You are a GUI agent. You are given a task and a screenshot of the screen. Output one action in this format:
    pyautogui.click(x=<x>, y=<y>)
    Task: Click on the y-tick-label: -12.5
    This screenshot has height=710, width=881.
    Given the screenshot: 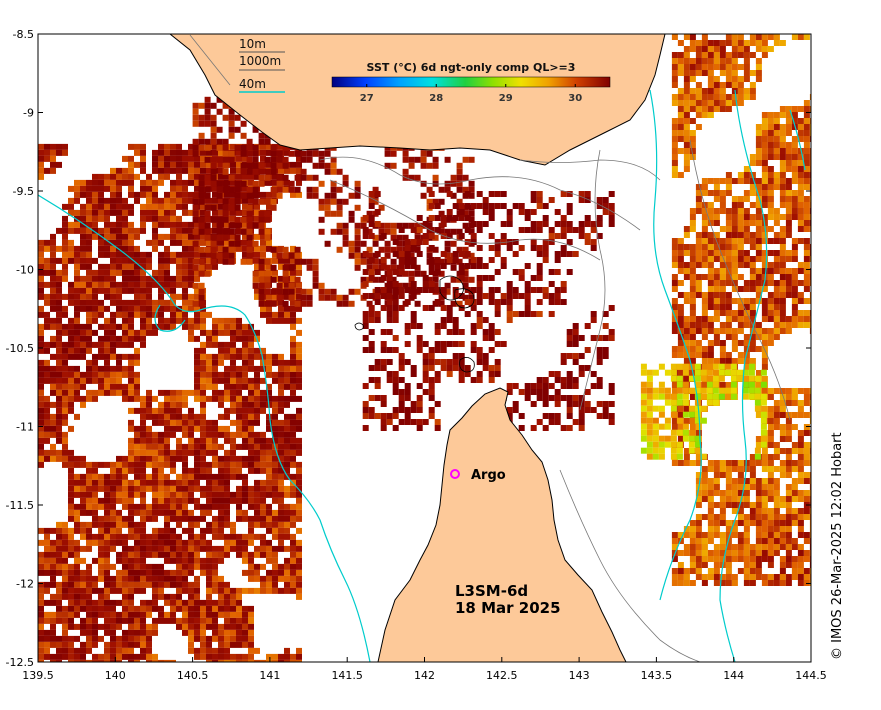 What is the action you would take?
    pyautogui.click(x=20, y=662)
    